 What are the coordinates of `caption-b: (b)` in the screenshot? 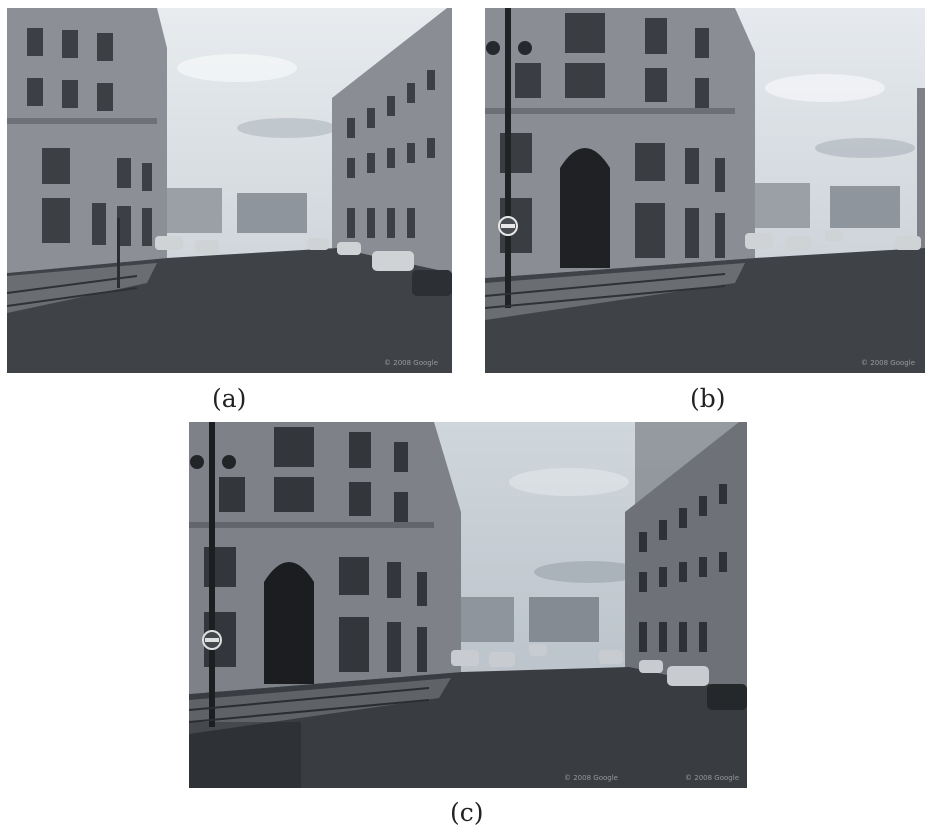 It's located at (708, 398).